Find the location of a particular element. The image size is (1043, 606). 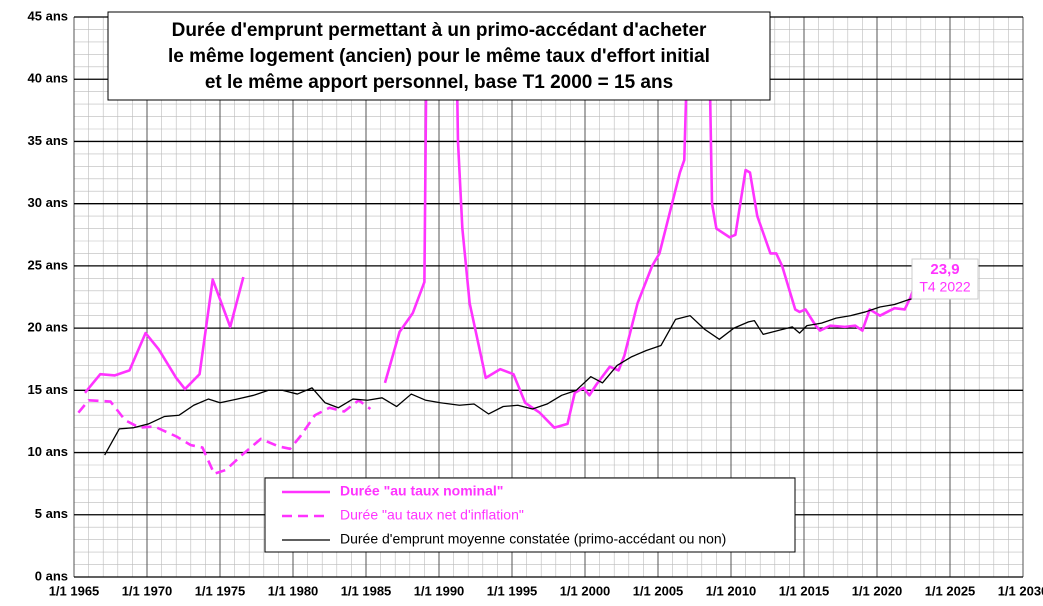

x-tick-label: 1/1 1985 is located at coordinates (366, 590).